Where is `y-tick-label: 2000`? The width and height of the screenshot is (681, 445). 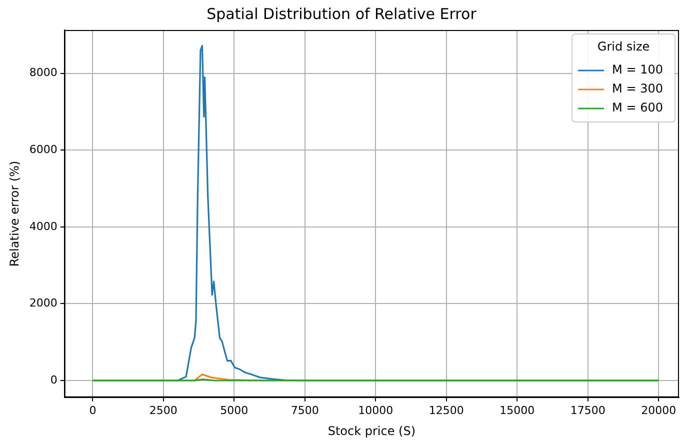
y-tick-label: 2000 is located at coordinates (43, 303).